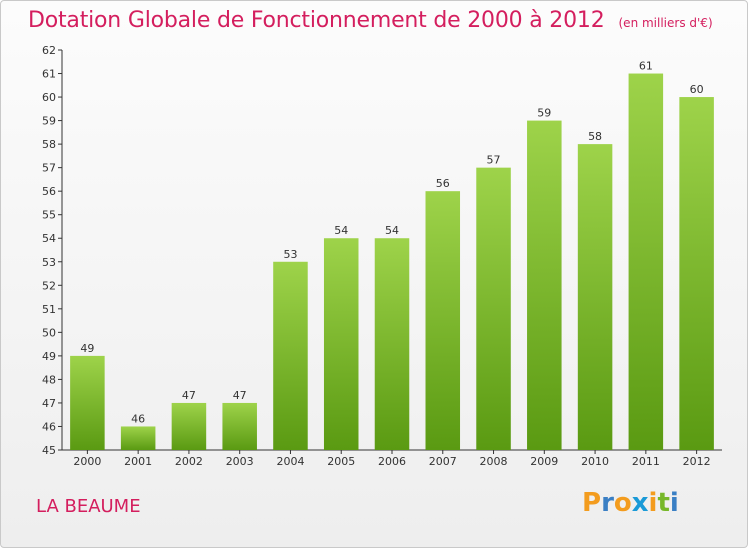 Image resolution: width=750 pixels, height=550 pixels. I want to click on bar-value-label: 57, so click(494, 160).